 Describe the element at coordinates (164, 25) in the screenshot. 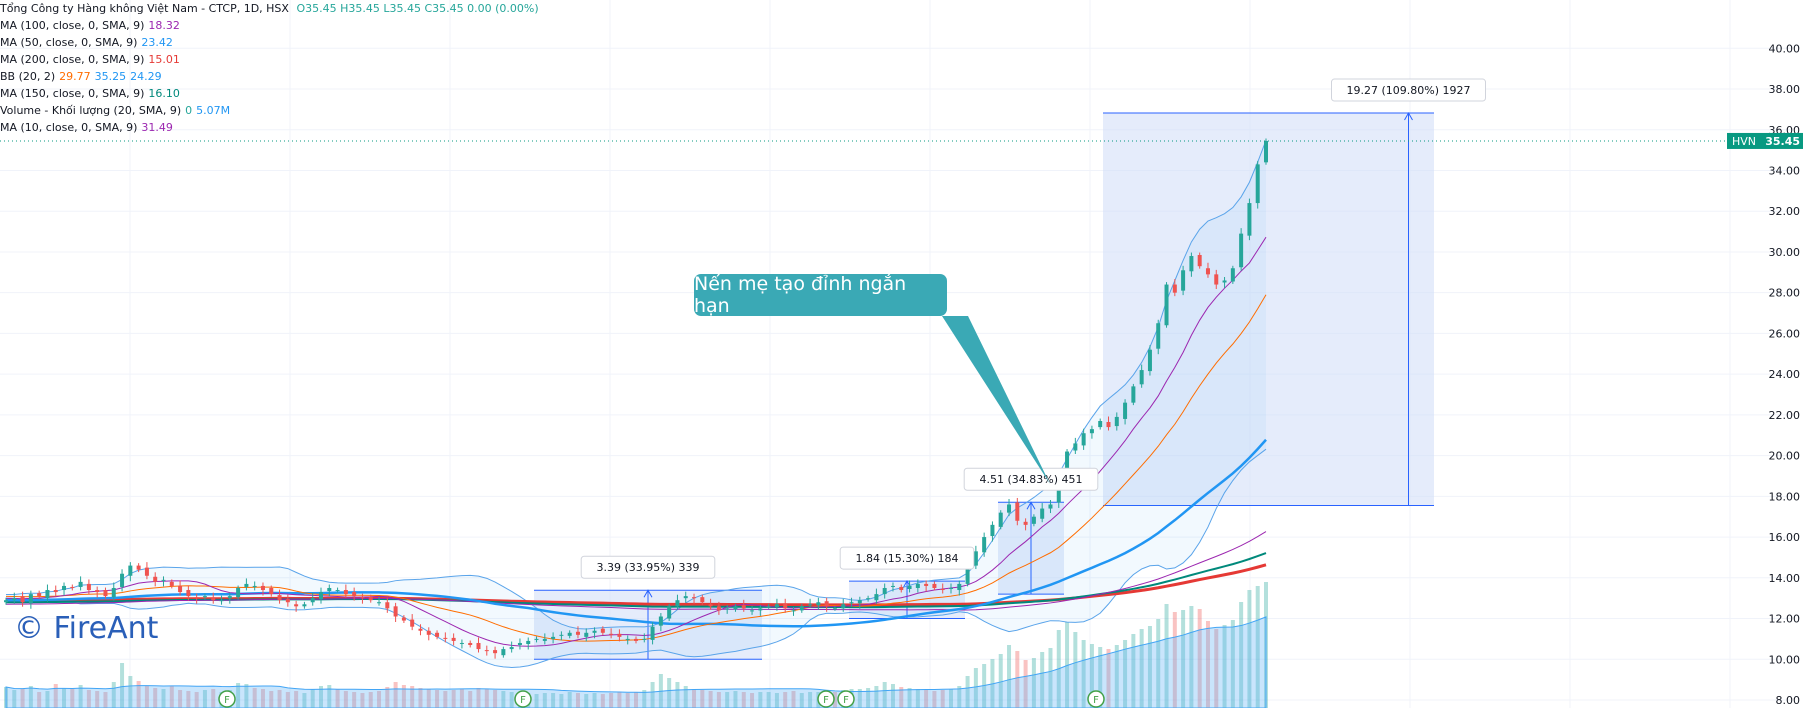

I see `indicator-value: 18.32` at that location.